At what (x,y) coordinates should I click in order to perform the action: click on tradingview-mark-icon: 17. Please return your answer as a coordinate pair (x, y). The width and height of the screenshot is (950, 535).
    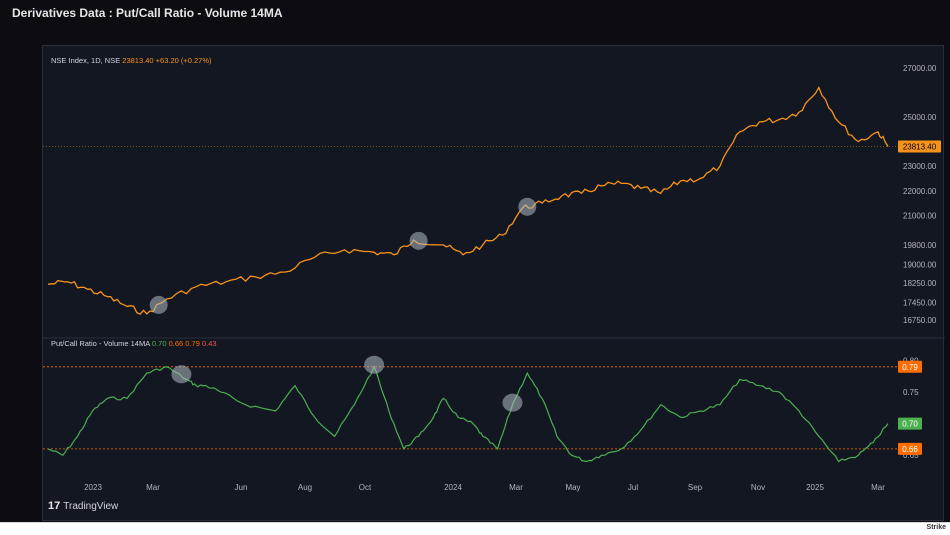
    Looking at the image, I should click on (54, 506).